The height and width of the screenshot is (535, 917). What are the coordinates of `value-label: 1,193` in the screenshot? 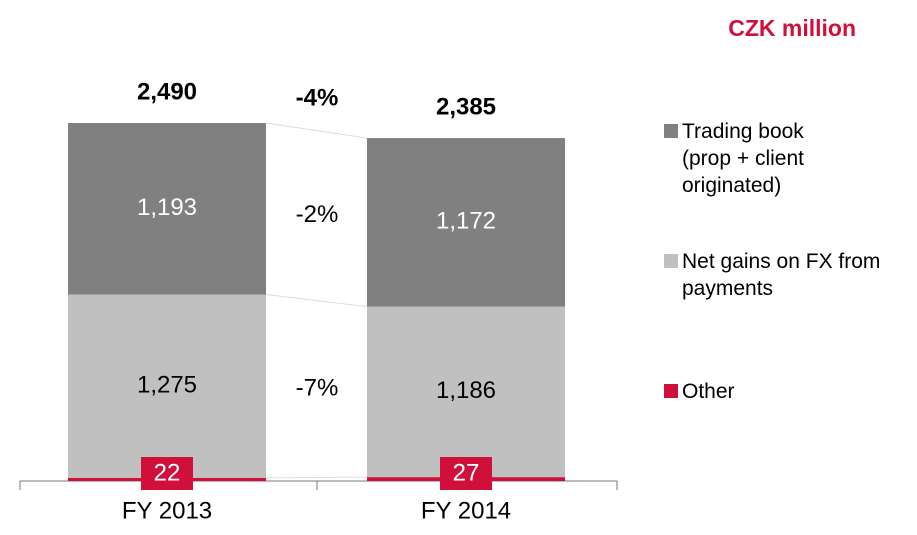 It's located at (167, 207).